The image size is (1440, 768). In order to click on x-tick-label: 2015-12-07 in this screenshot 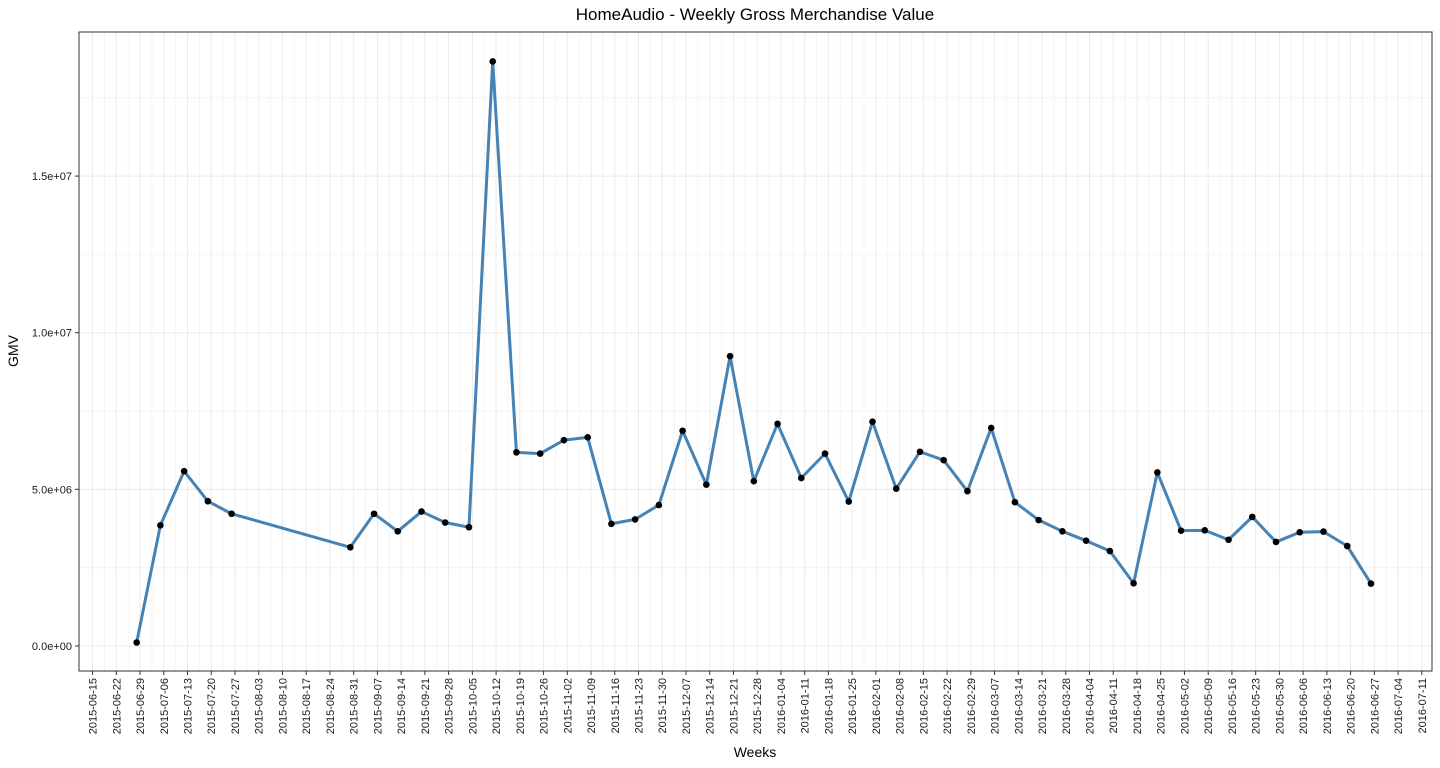, I will do `click(687, 706)`.